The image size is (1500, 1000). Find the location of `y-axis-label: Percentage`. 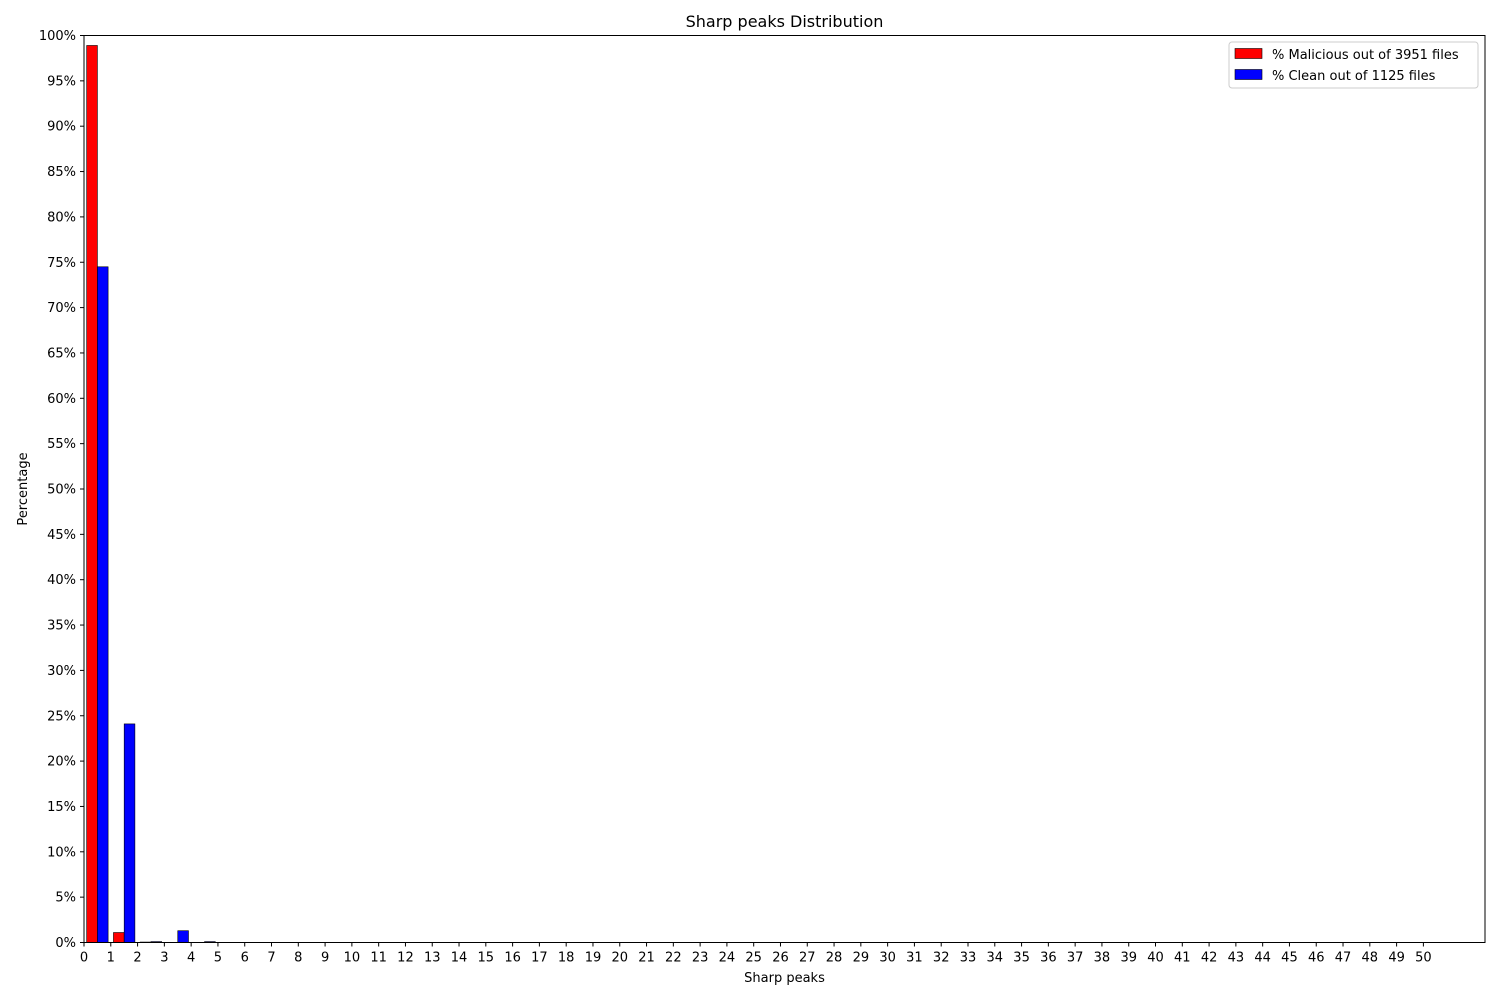

y-axis-label: Percentage is located at coordinates (23, 488).